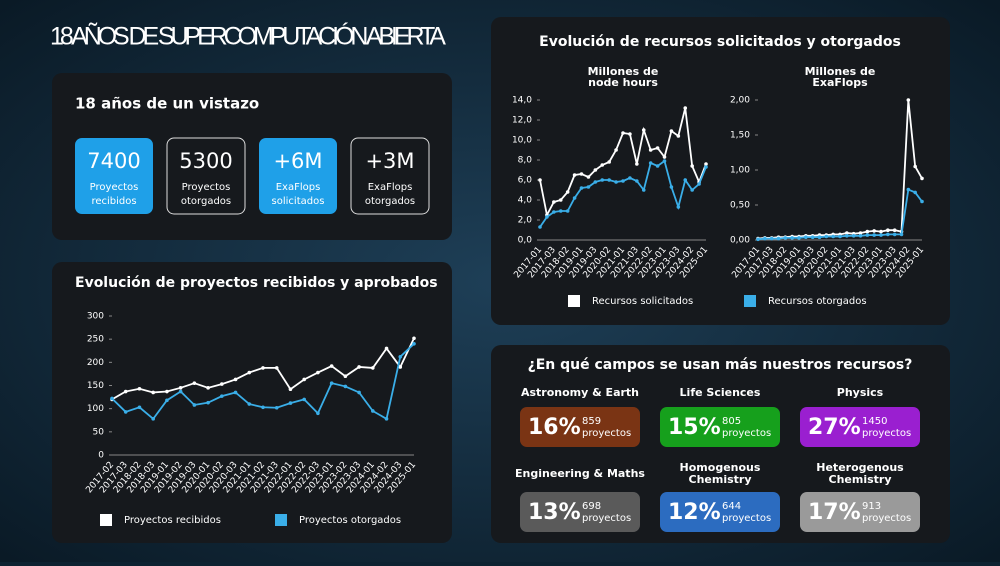 This screenshot has height=566, width=1000. What do you see at coordinates (860, 467) in the screenshot?
I see `field-name: Heterogenous` at bounding box center [860, 467].